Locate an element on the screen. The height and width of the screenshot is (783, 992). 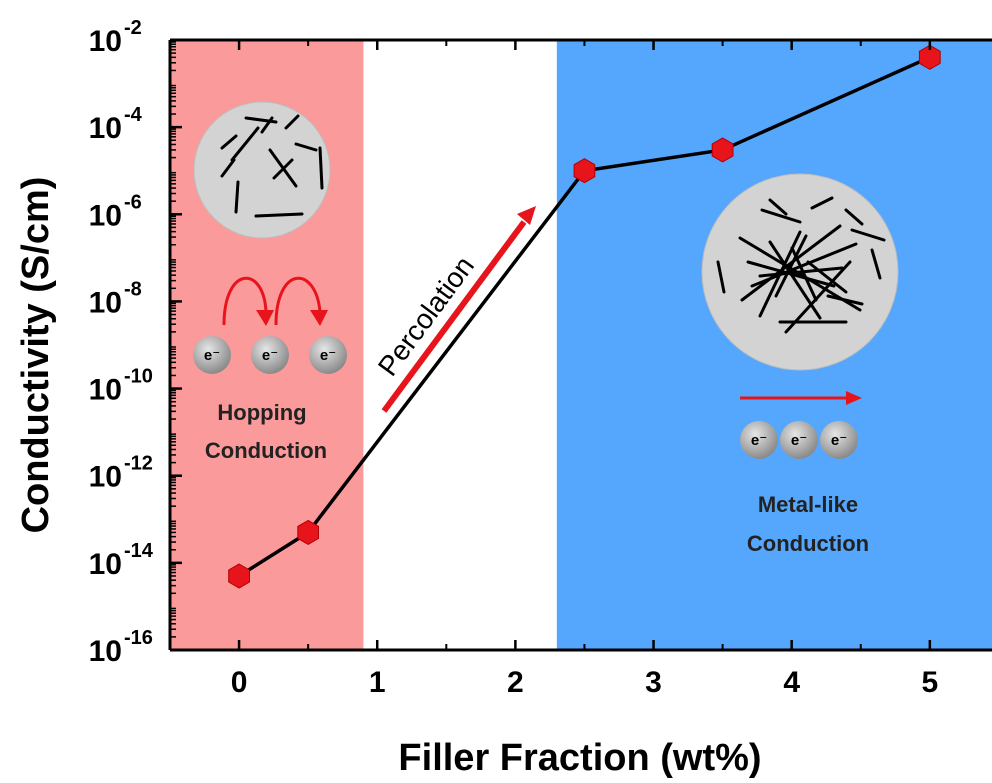
metal-label-line-1: Metal-like is located at coordinates (808, 504).